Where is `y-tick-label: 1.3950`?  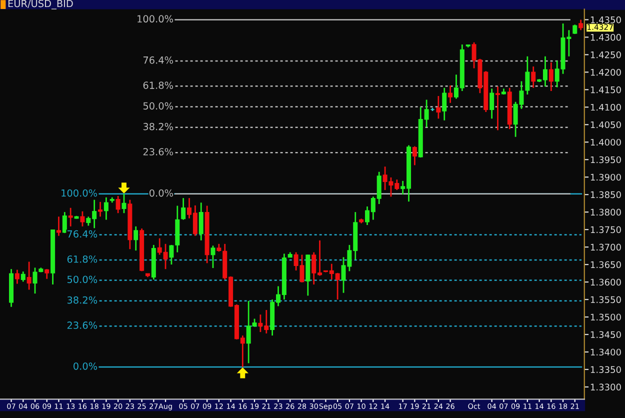 y-tick-label: 1.3950 is located at coordinates (605, 160).